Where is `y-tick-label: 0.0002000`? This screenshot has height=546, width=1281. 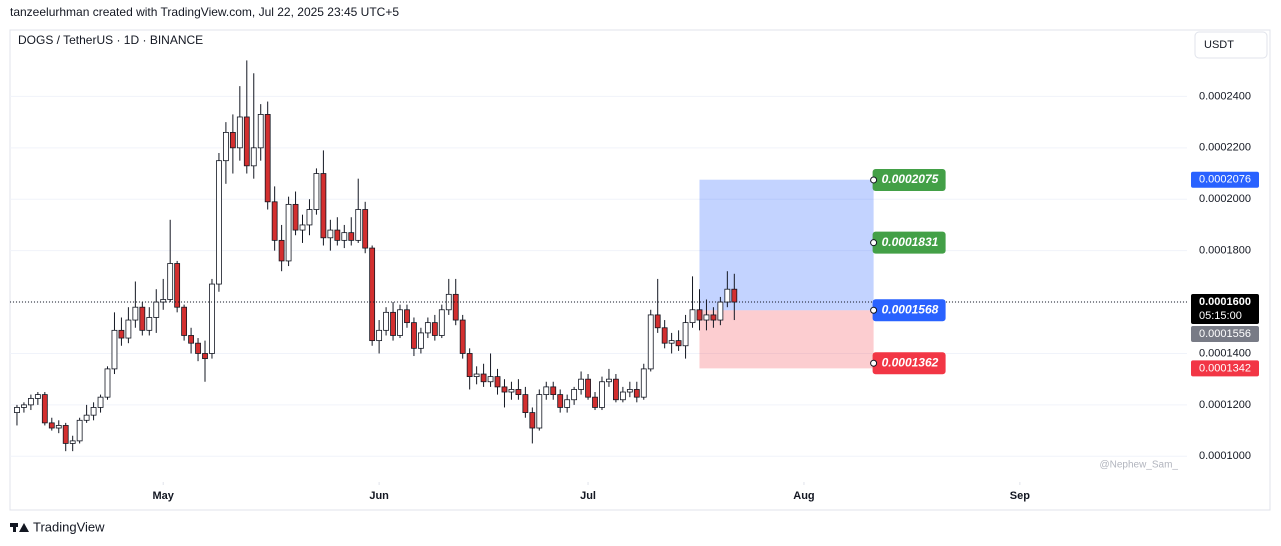 y-tick-label: 0.0002000 is located at coordinates (1225, 199).